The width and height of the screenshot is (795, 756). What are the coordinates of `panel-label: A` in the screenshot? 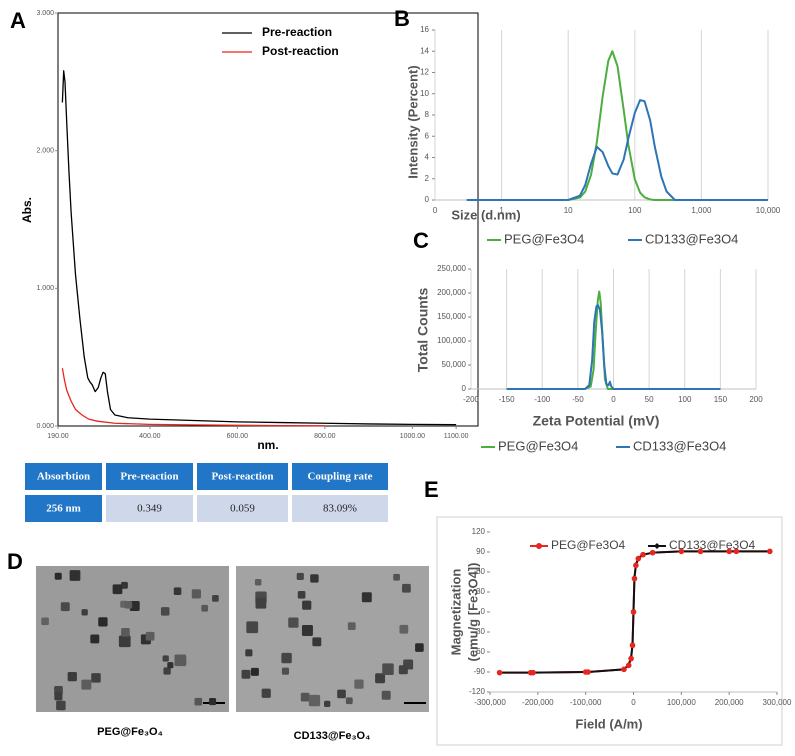 It's located at (18, 20).